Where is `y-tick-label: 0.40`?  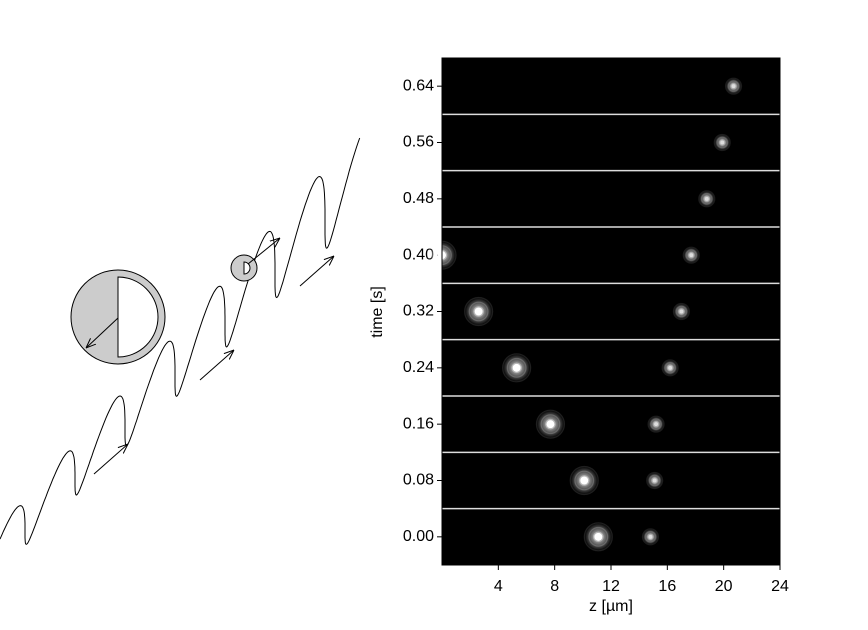
y-tick-label: 0.40 is located at coordinates (418, 254).